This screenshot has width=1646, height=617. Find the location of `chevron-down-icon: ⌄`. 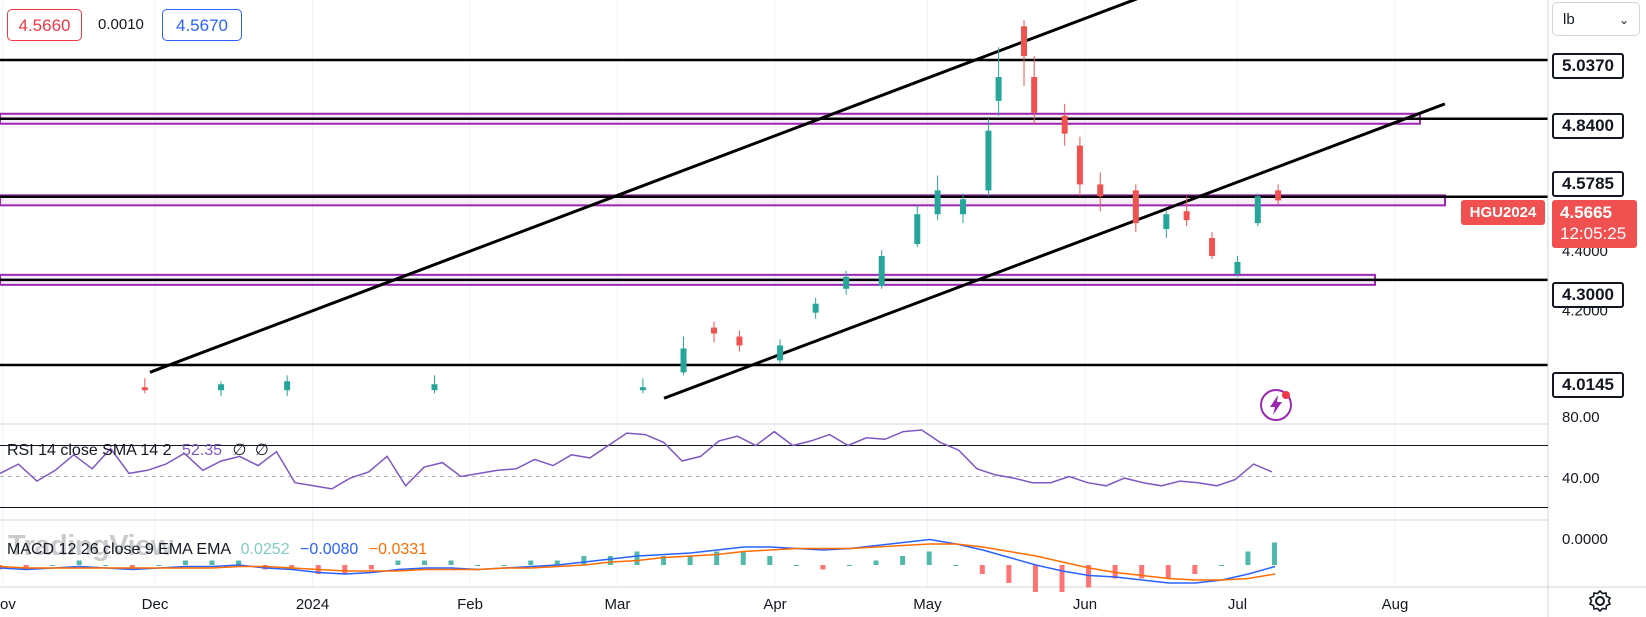

chevron-down-icon: ⌄ is located at coordinates (1623, 20).